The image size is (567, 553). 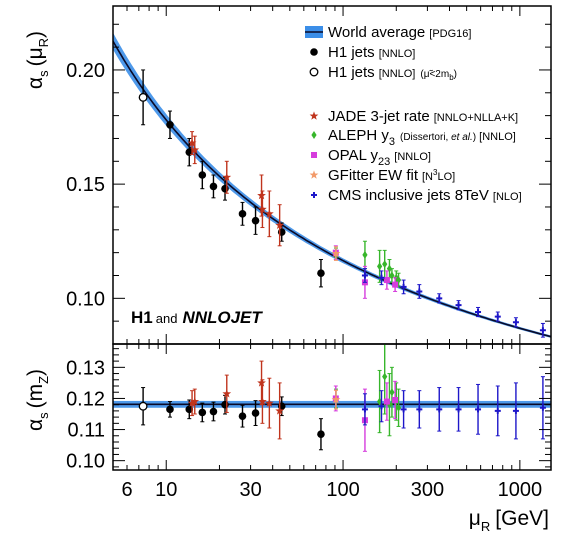 What do you see at coordinates (384, 162) in the screenshot?
I see `legend-name-sub: 23` at bounding box center [384, 162].